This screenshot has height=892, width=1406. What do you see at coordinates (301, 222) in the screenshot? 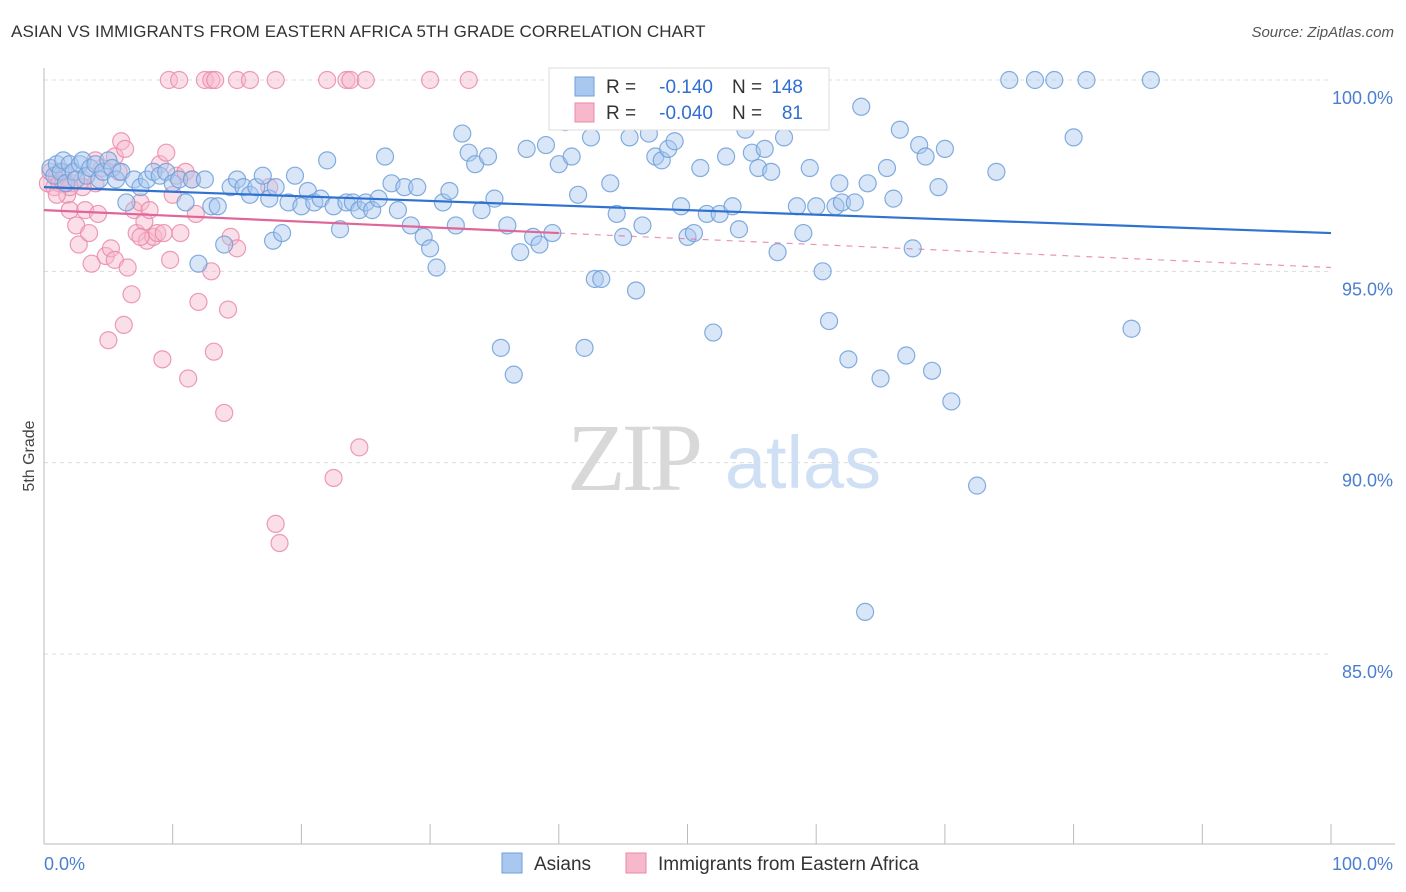
I see `trend-line-immigrants-solid` at bounding box center [301, 222].